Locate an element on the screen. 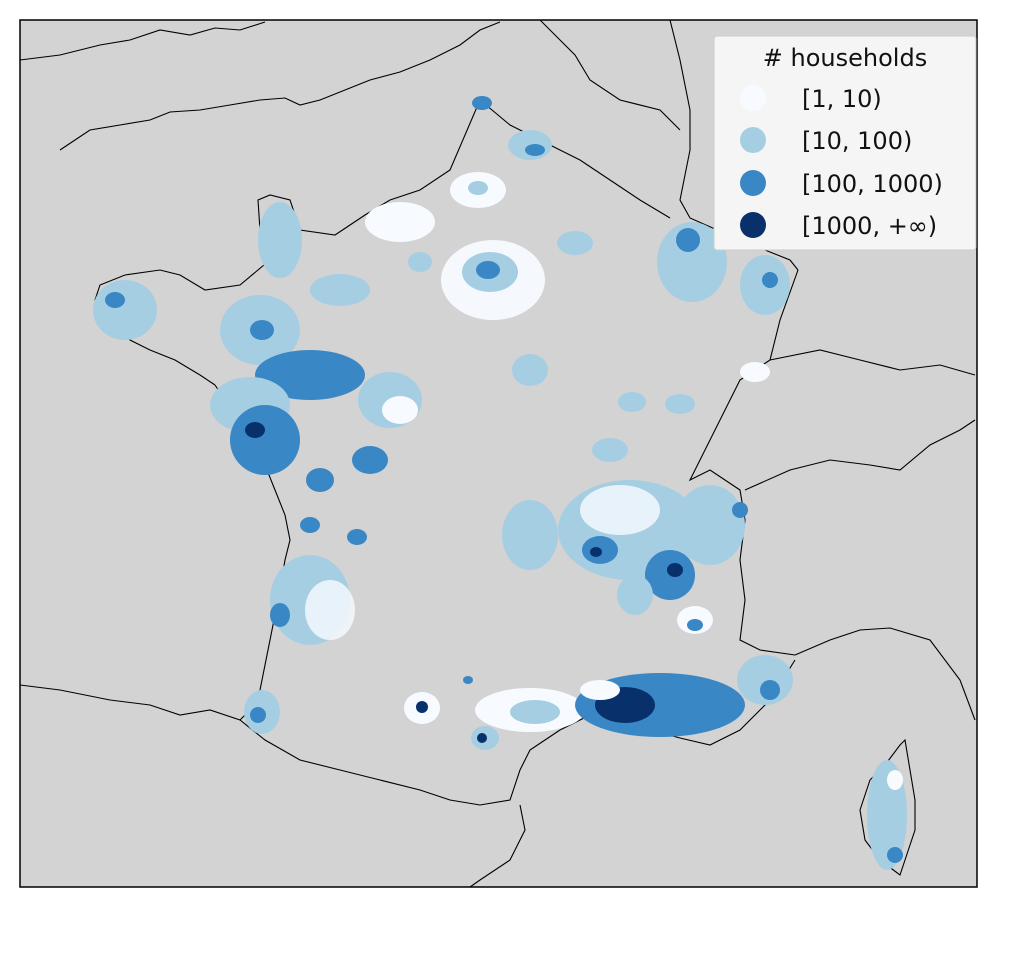  region-clermont is located at coordinates (530, 535).